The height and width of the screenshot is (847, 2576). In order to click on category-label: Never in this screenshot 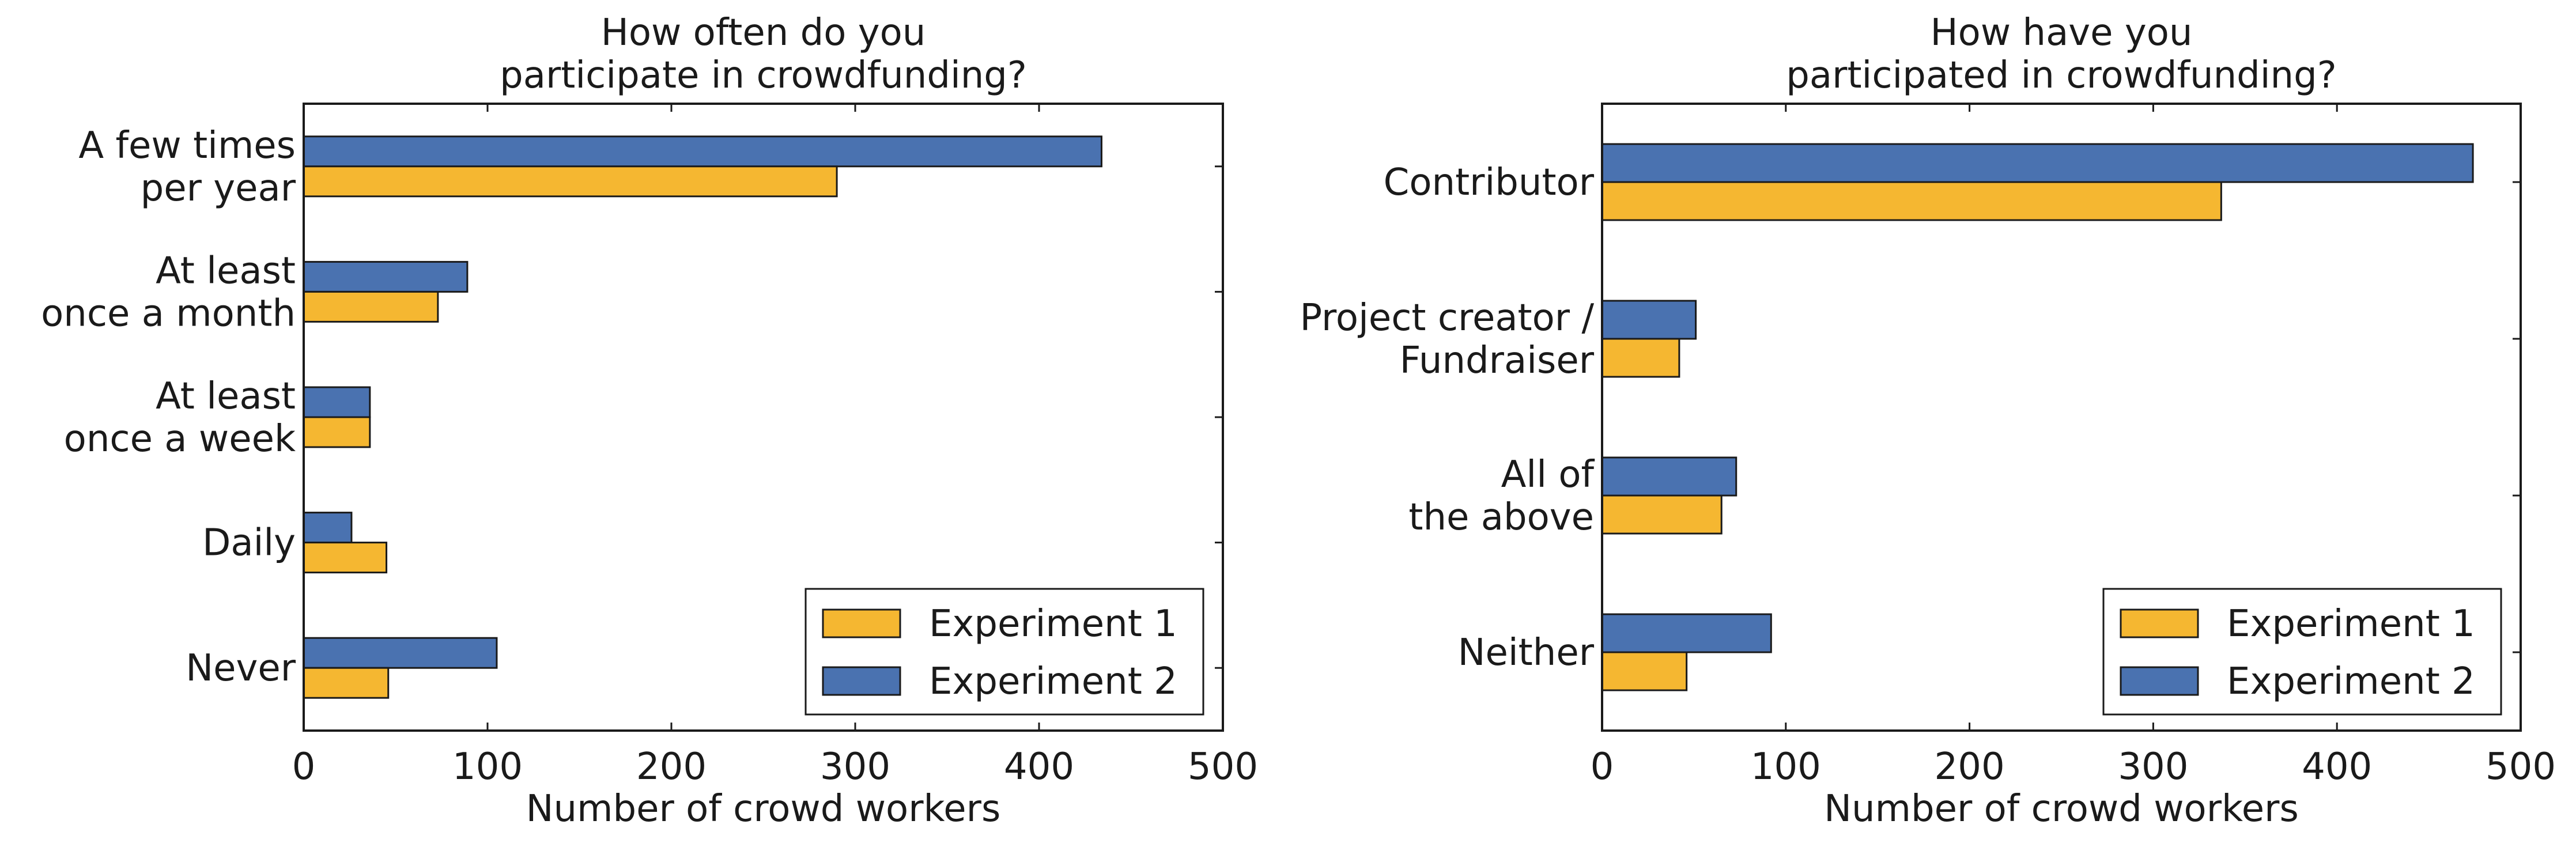, I will do `click(241, 668)`.